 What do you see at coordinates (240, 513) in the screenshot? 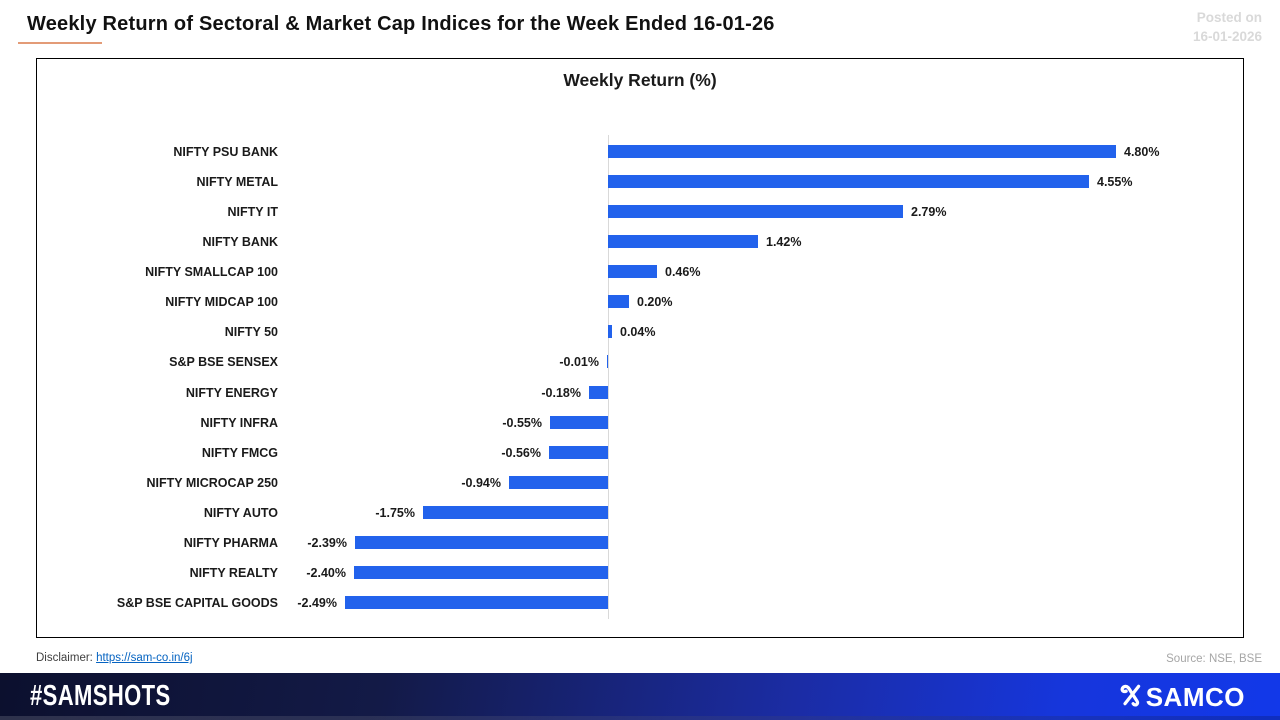
I see `category-label: NIFTY AUTO` at bounding box center [240, 513].